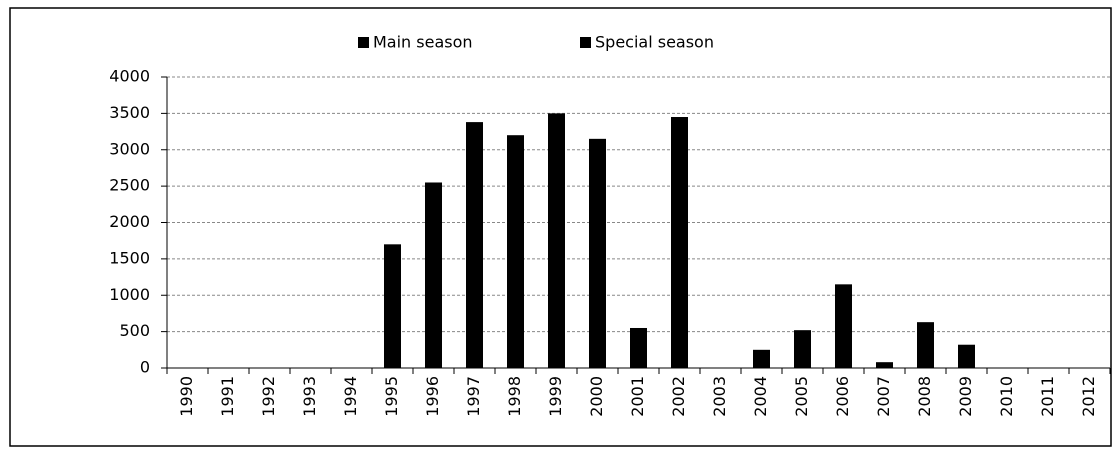 This screenshot has width=1113, height=456. Describe the element at coordinates (1088, 396) in the screenshot. I see `x-tick-label: 2012` at that location.